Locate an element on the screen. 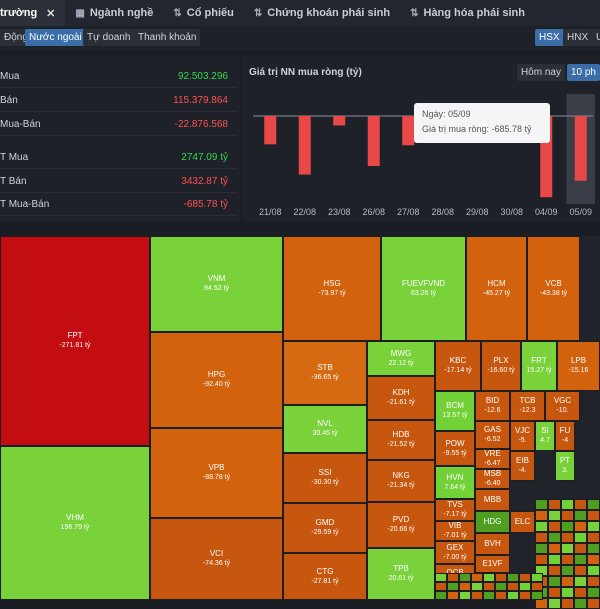  treemap-cell-ssi: SSI -30.30 tỷ is located at coordinates (325, 478).